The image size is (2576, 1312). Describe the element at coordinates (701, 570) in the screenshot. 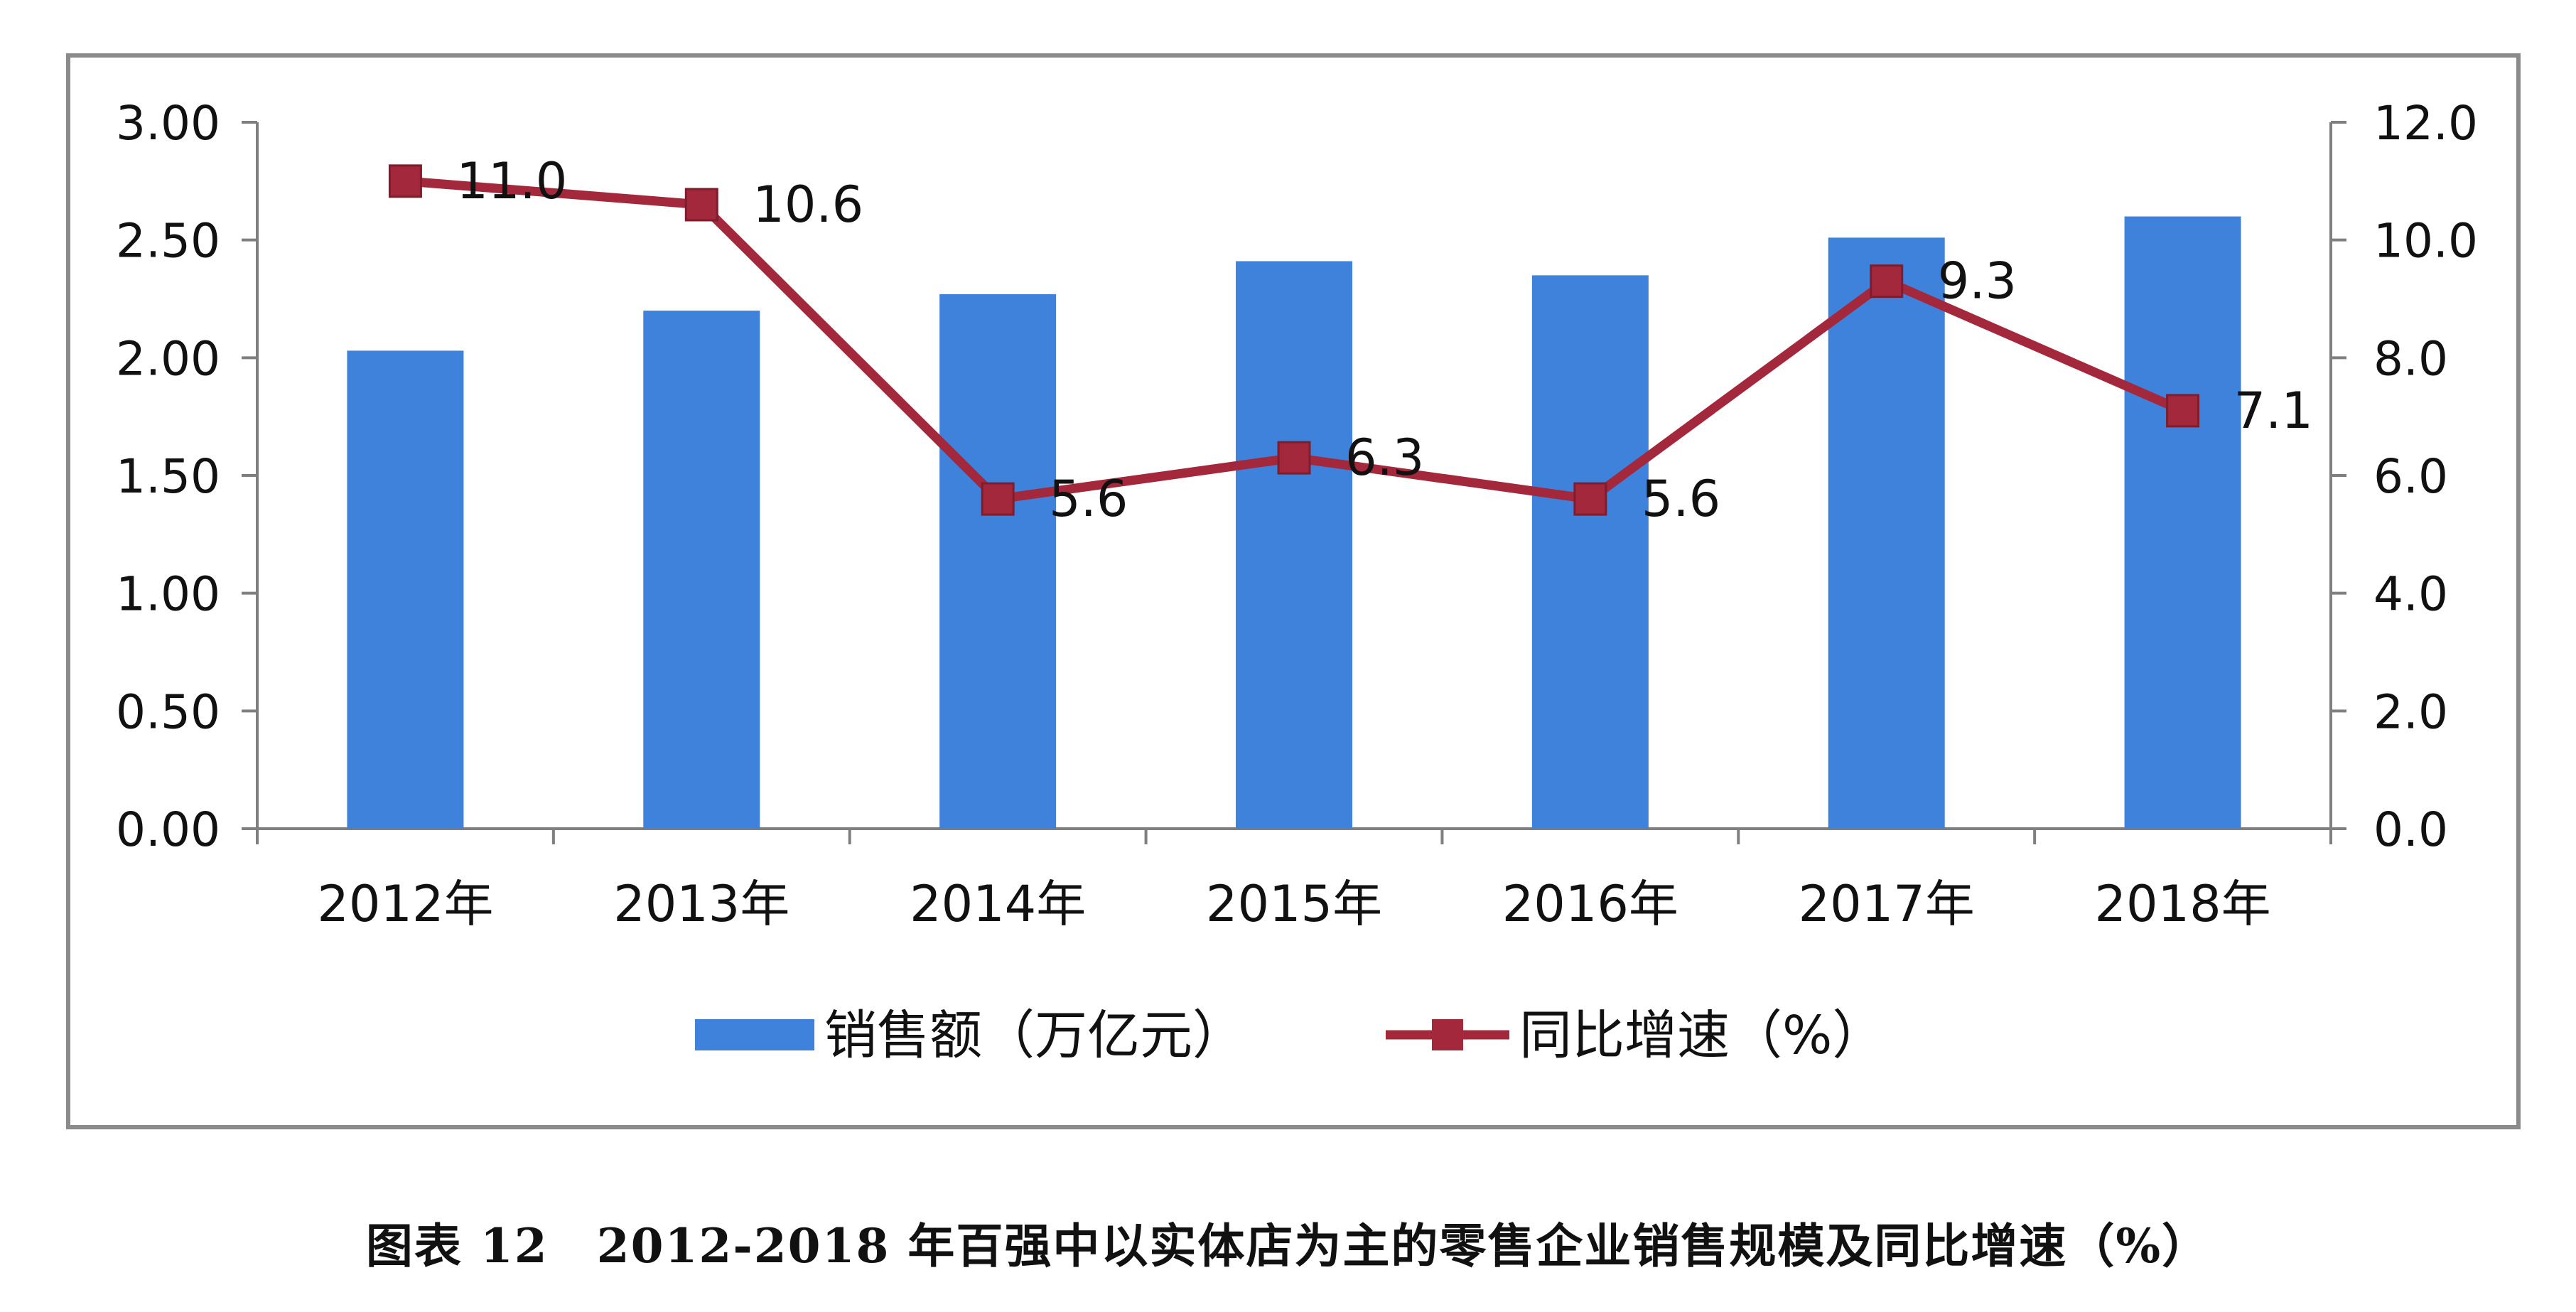

I see `bar-2013年` at that location.